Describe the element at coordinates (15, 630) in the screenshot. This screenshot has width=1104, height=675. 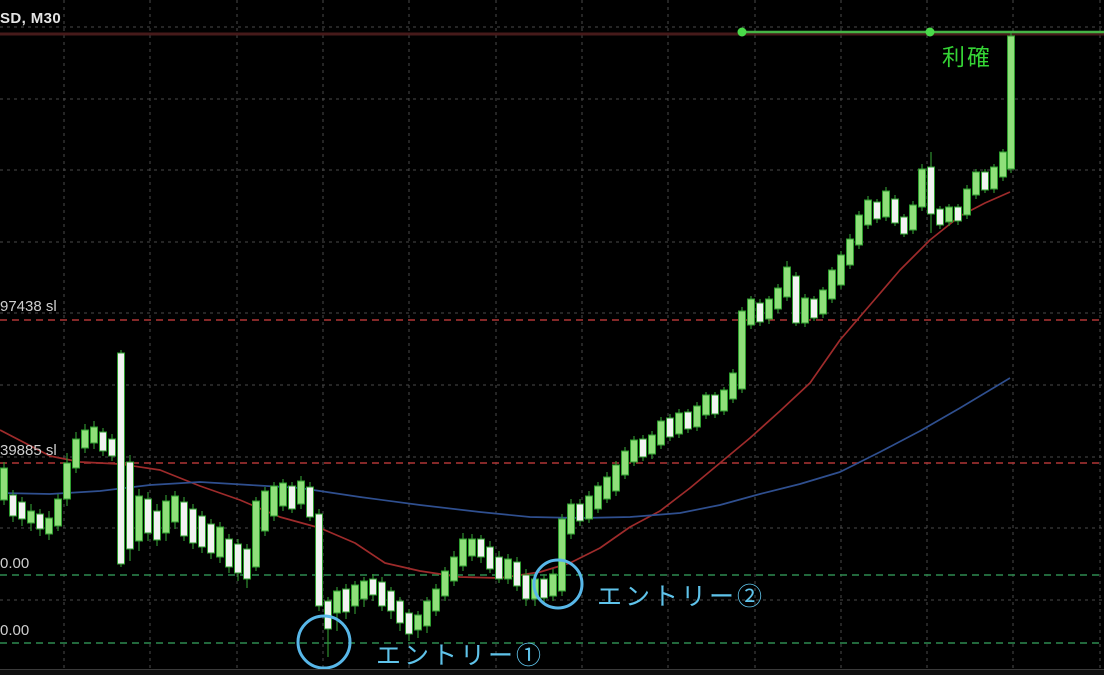
I see `price-label: 0.00` at that location.